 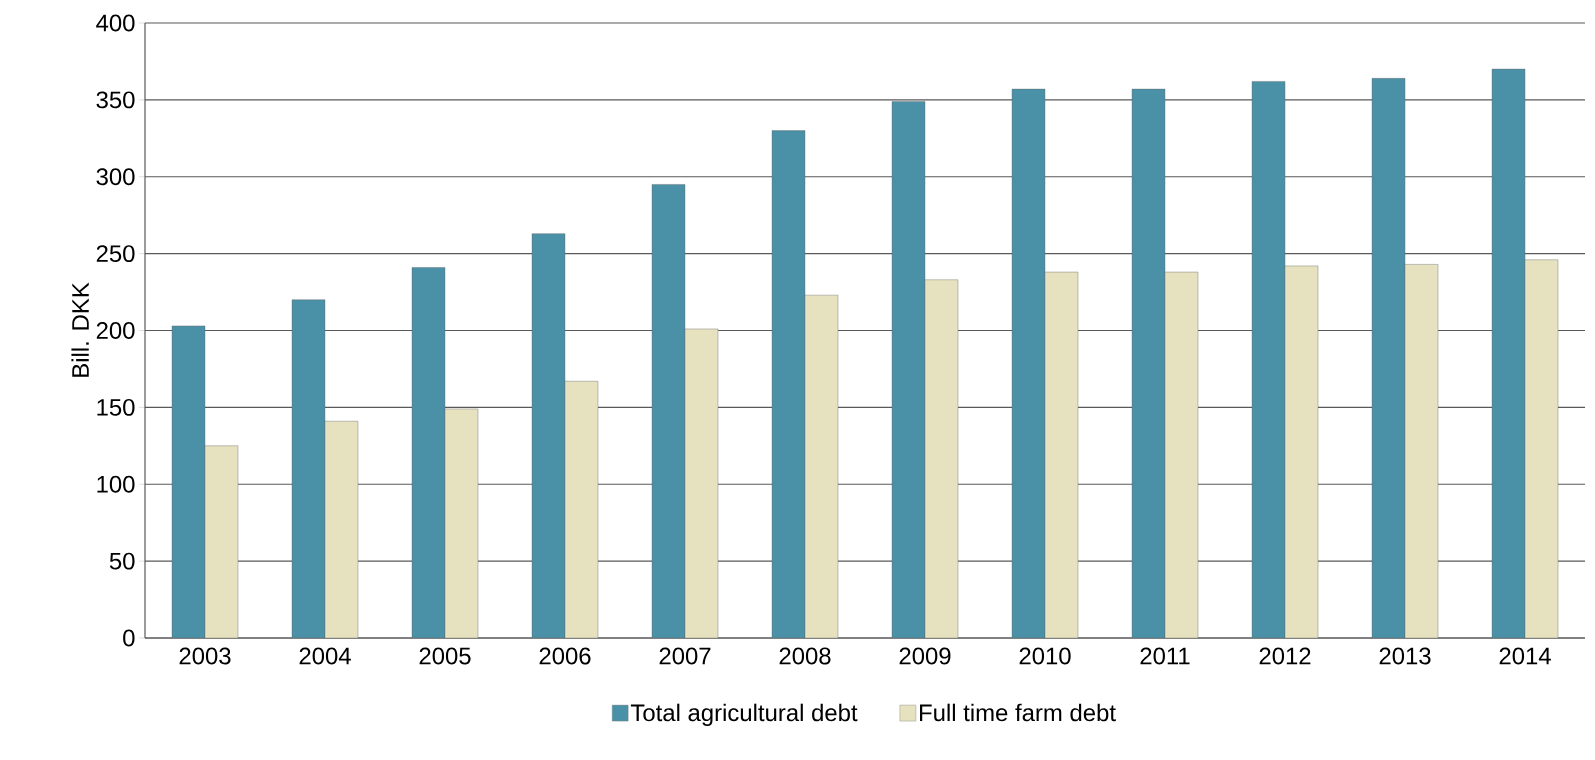 What do you see at coordinates (1285, 656) in the screenshot?
I see `x-tick-label: 2012` at bounding box center [1285, 656].